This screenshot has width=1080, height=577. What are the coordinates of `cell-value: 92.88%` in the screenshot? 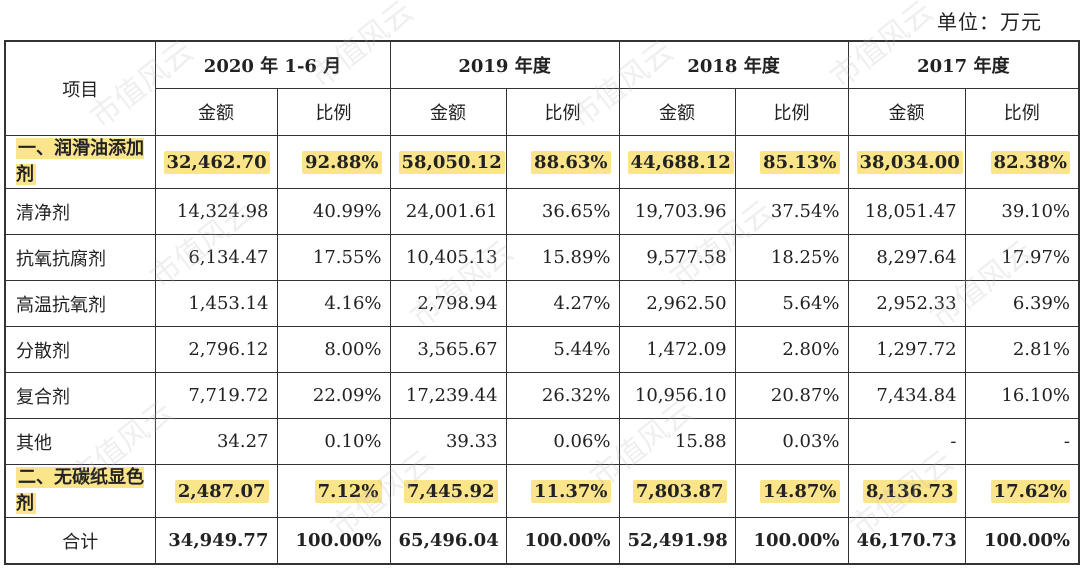 It's located at (342, 162).